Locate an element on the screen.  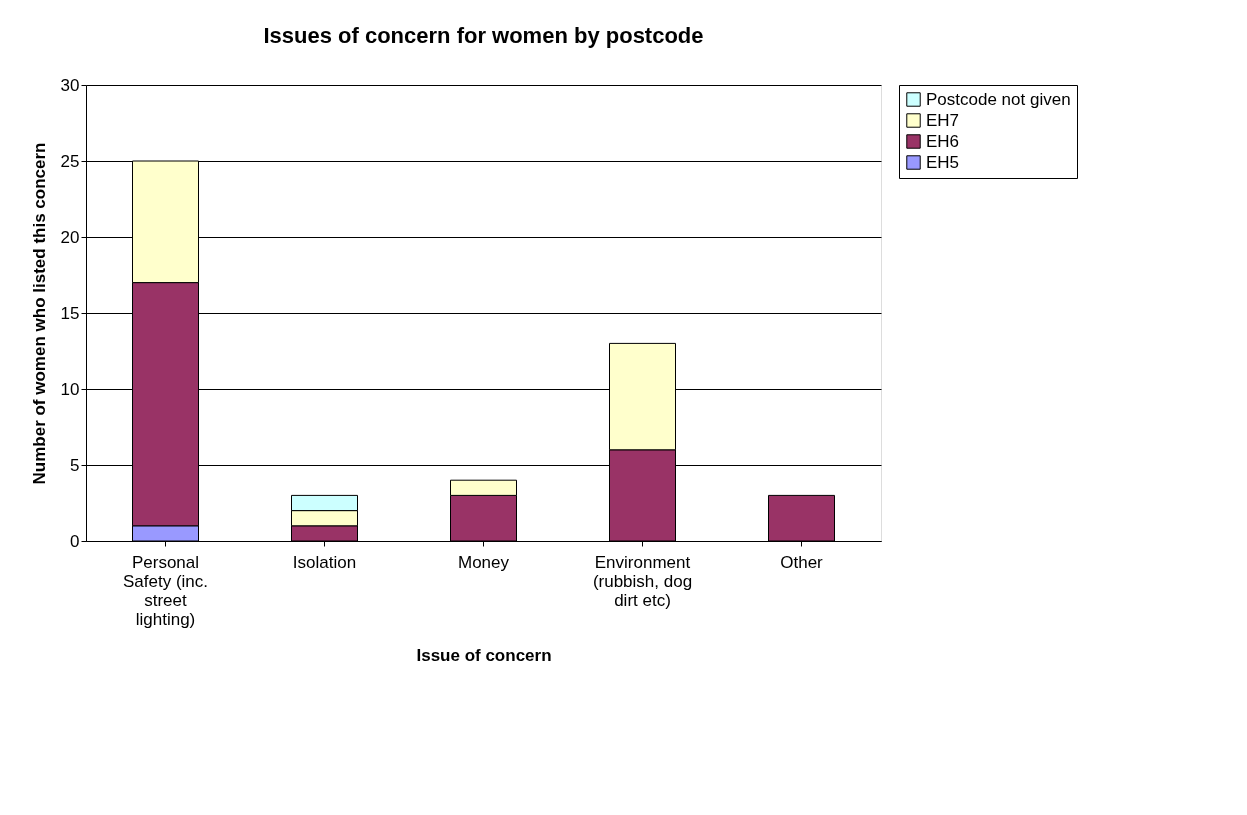
y-axis-title: Number of women who listed this concern is located at coordinates (39, 313).